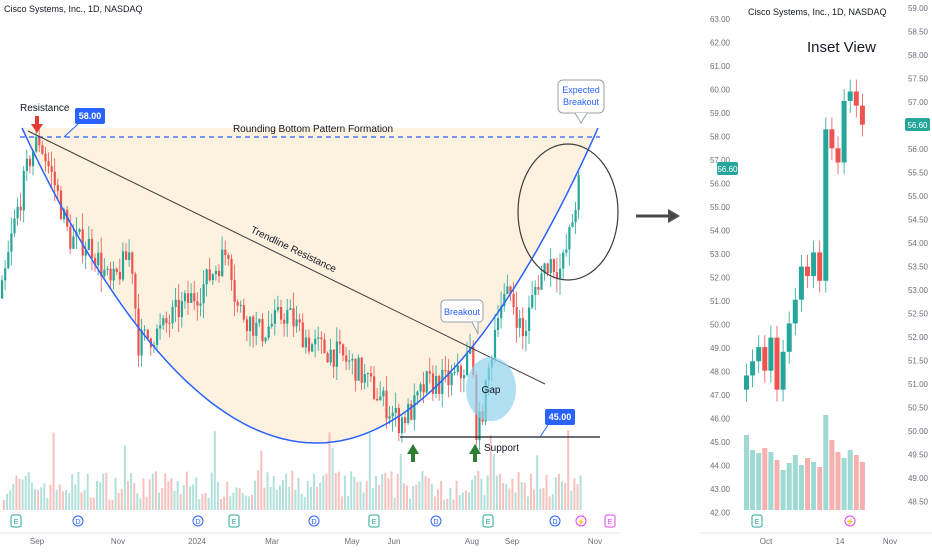 The height and width of the screenshot is (555, 932). What do you see at coordinates (581, 521) in the screenshot?
I see `event-badge-text: ⚡` at bounding box center [581, 521].